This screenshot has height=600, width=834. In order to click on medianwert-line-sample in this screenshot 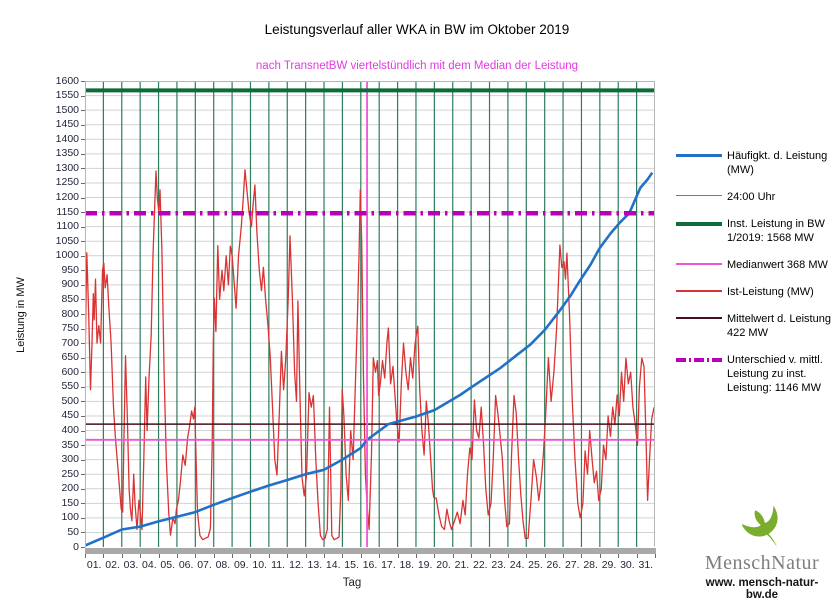, I will do `click(699, 264)`.